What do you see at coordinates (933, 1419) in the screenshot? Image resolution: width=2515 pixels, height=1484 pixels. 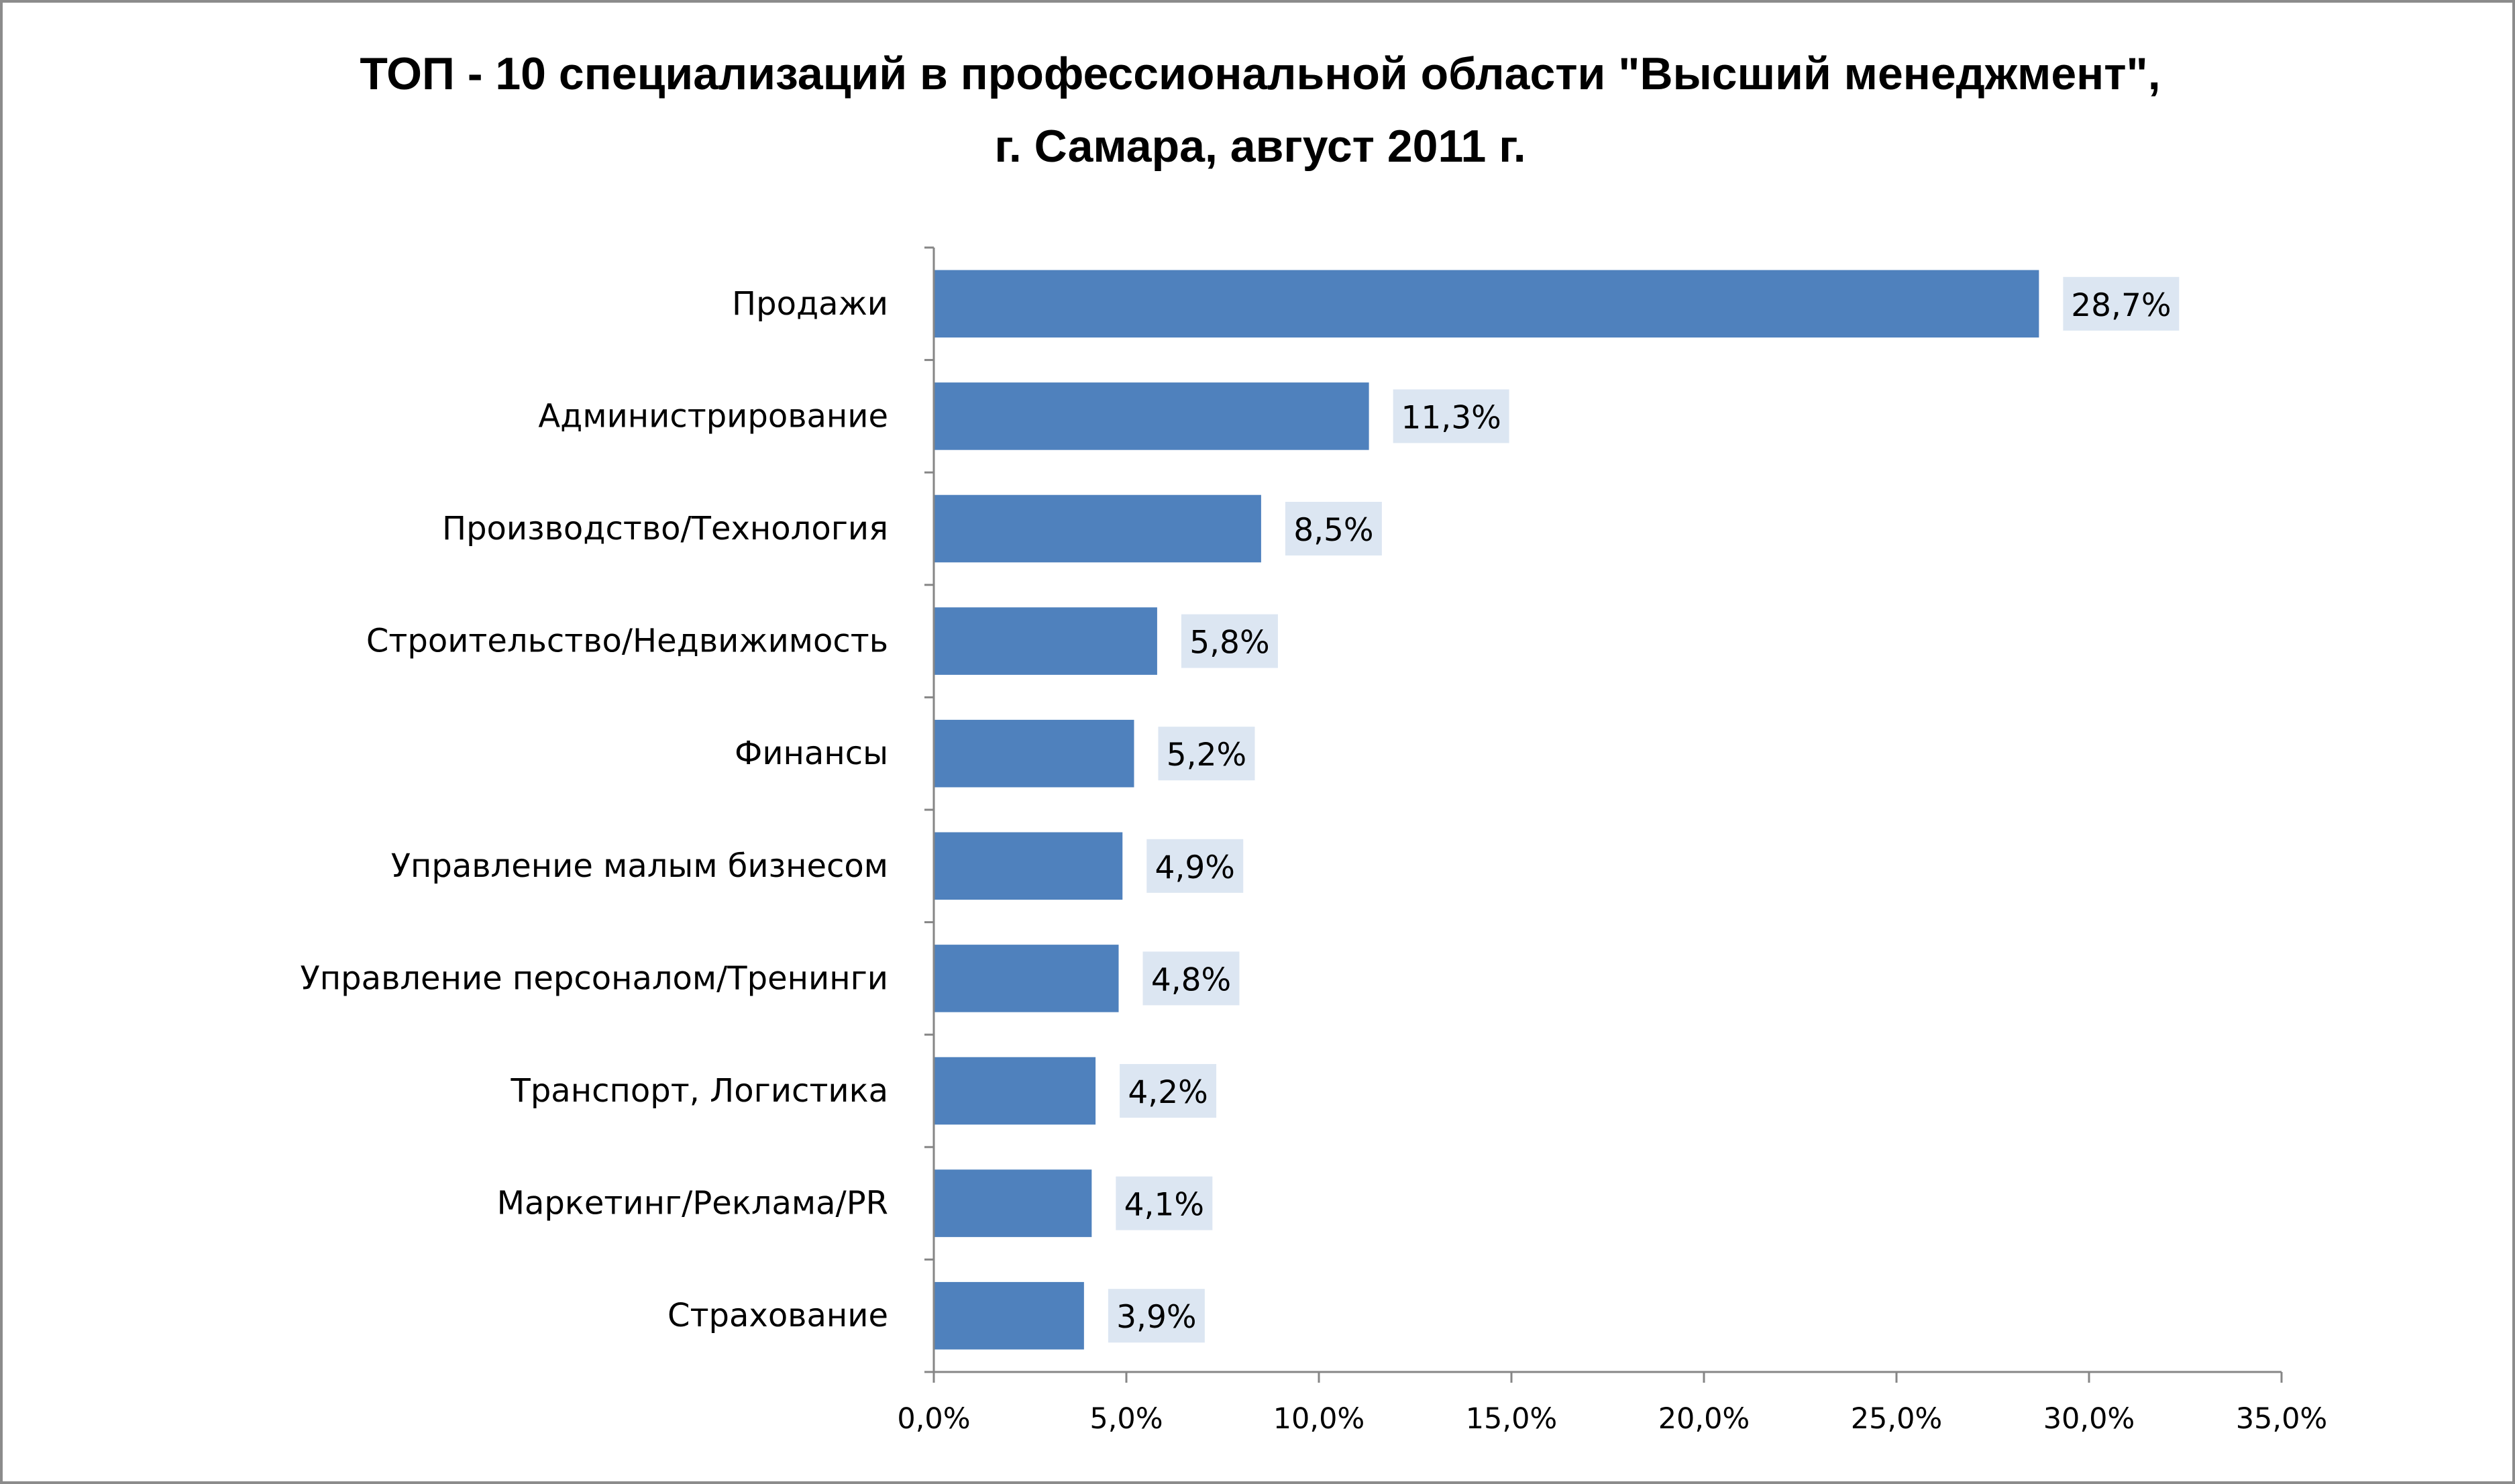 I see `x-tick-label: 0,0%` at bounding box center [933, 1419].